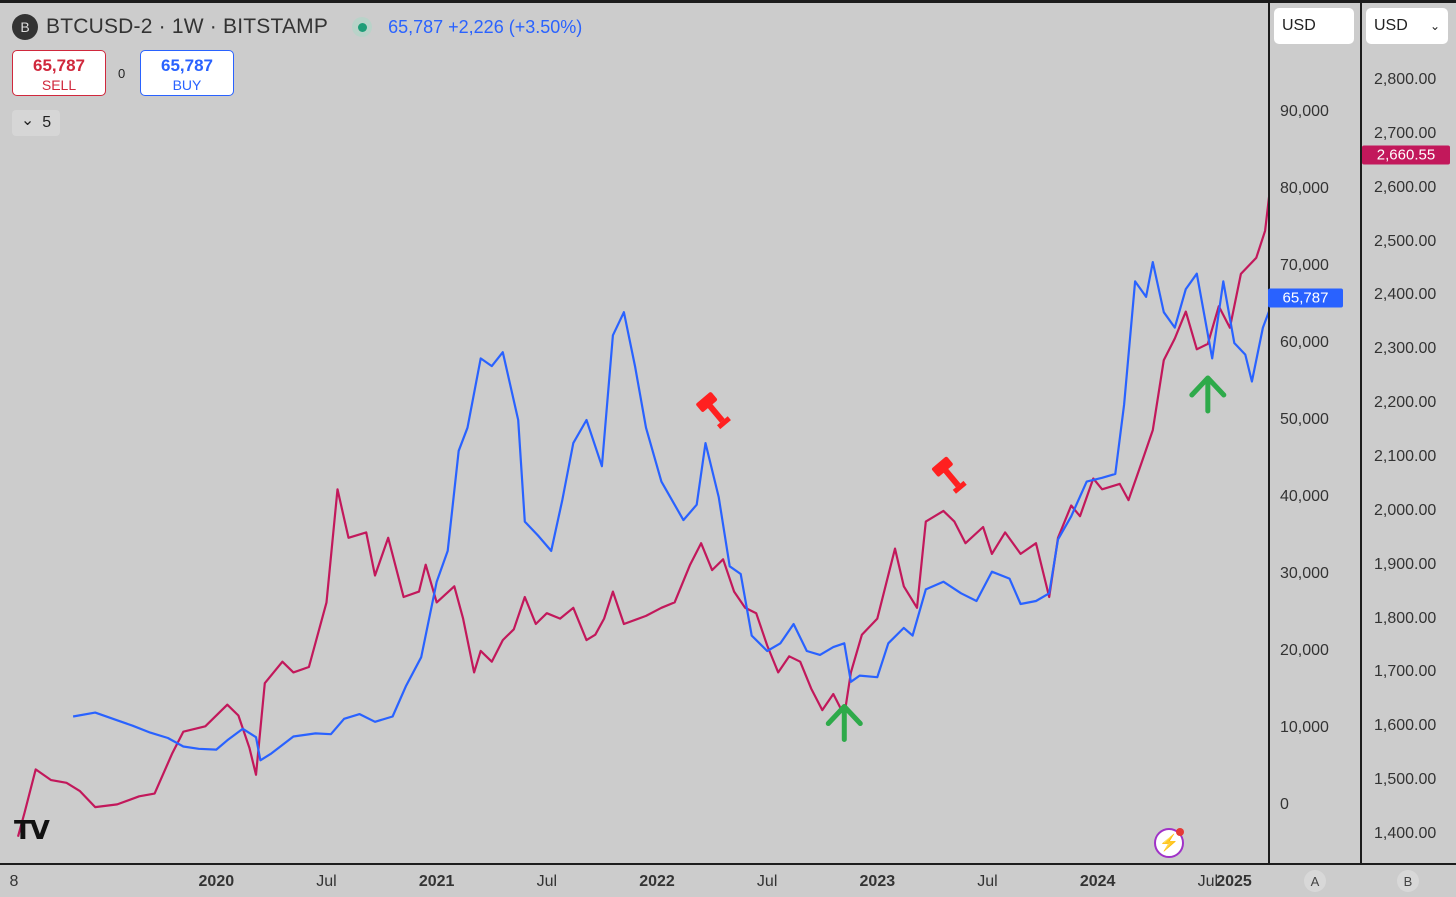 The width and height of the screenshot is (1456, 897). What do you see at coordinates (216, 881) in the screenshot?
I see `time-axis-label: 2020` at bounding box center [216, 881].